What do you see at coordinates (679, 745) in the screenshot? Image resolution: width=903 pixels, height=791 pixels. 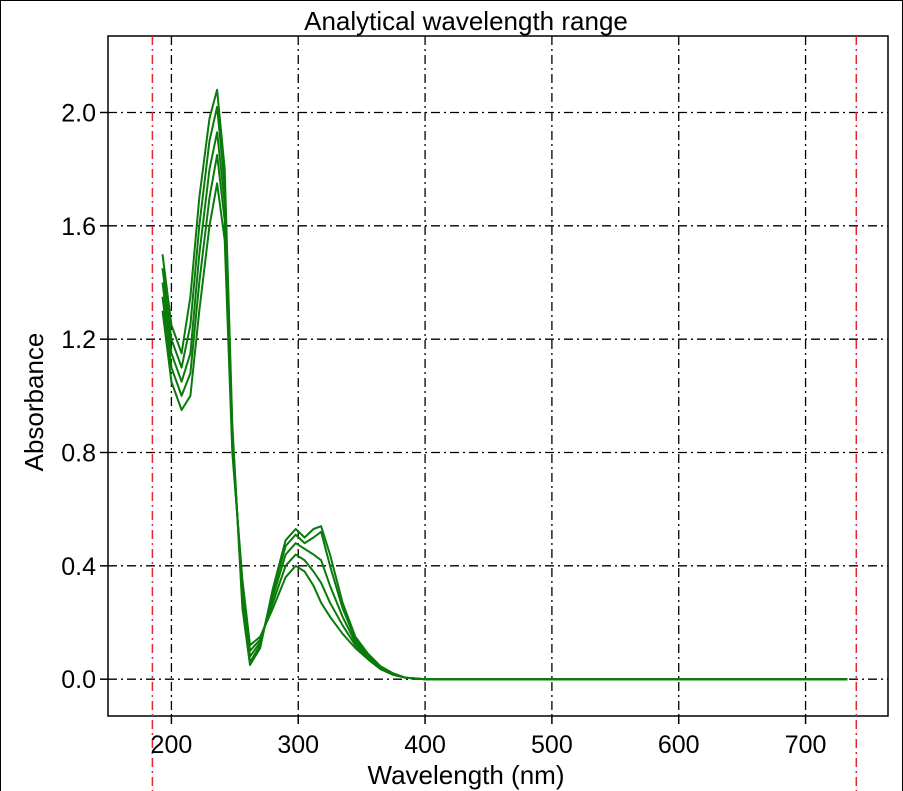 I see `x-tick-label: 600` at bounding box center [679, 745].